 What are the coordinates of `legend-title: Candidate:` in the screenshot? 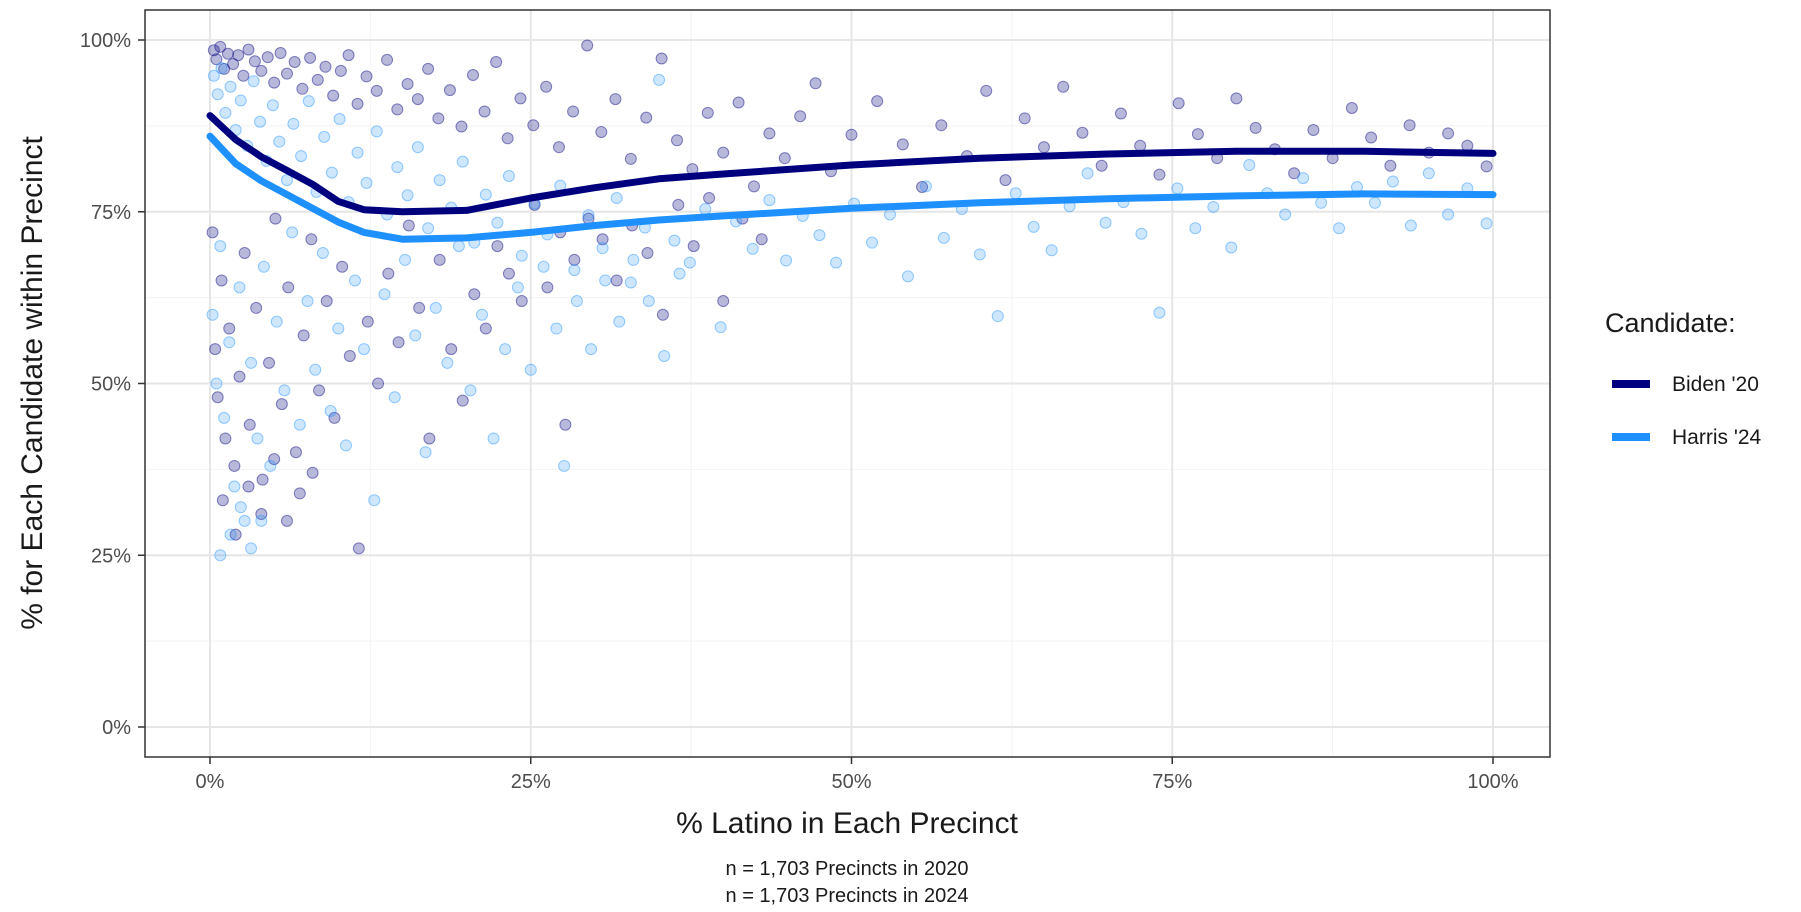 It's located at (1670, 323).